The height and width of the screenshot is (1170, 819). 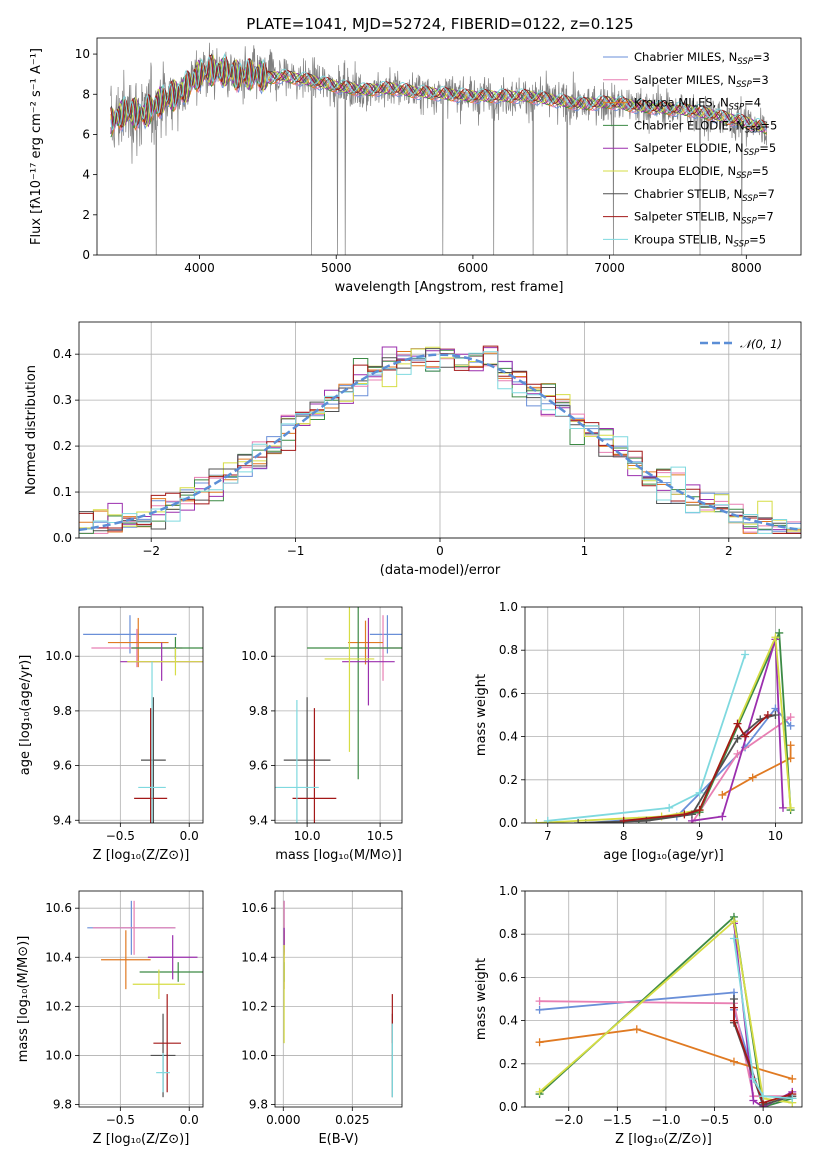 What do you see at coordinates (663, 855) in the screenshot?
I see `x-axis-label: age [log₁₀(age/yr)]` at bounding box center [663, 855].